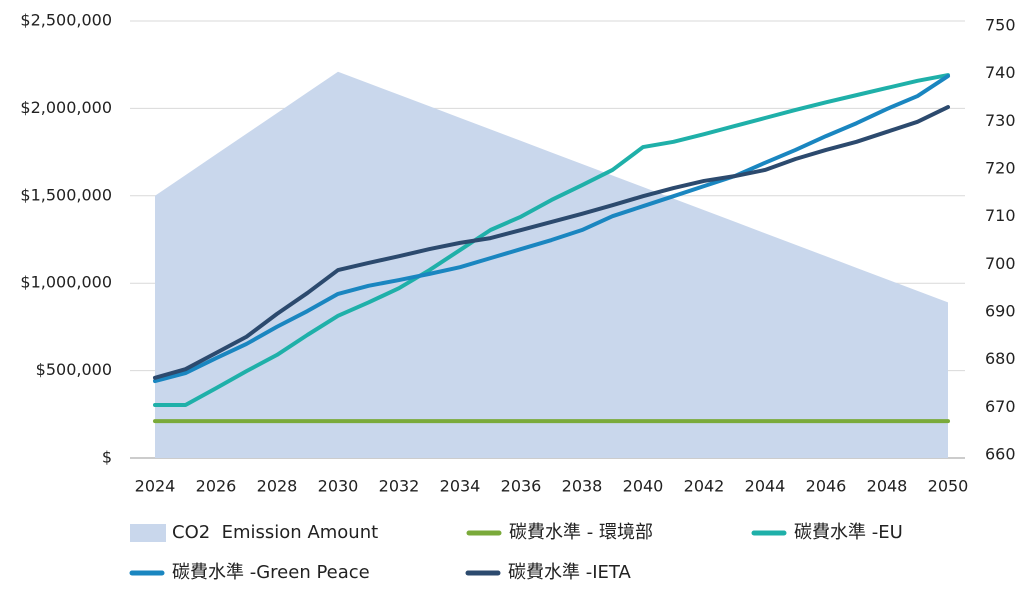 This screenshot has height=592, width=1024. I want to click on y-tick-label: $1,000,000, so click(66, 282).